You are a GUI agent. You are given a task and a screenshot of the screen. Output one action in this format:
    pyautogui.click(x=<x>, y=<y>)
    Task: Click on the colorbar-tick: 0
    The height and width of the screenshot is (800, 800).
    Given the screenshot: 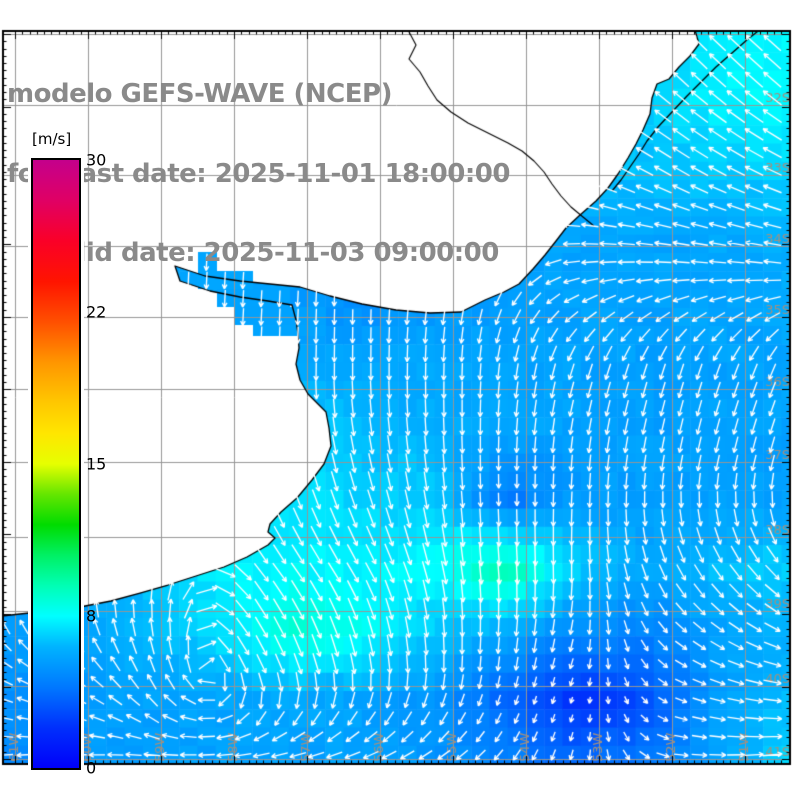 What is the action you would take?
    pyautogui.click(x=91, y=768)
    